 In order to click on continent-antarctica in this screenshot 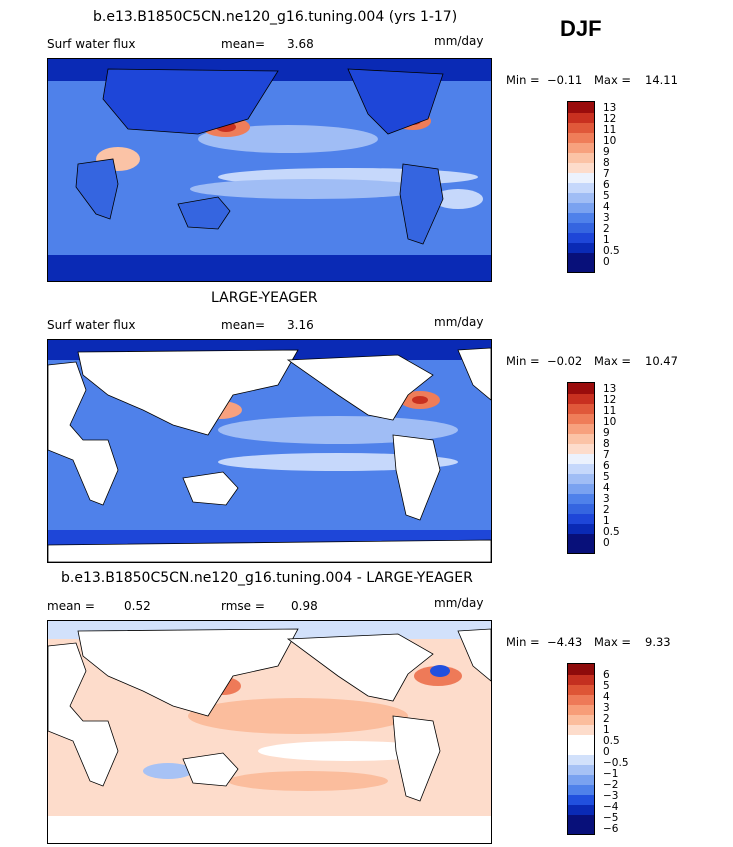, I will do `click(269, 550)`.